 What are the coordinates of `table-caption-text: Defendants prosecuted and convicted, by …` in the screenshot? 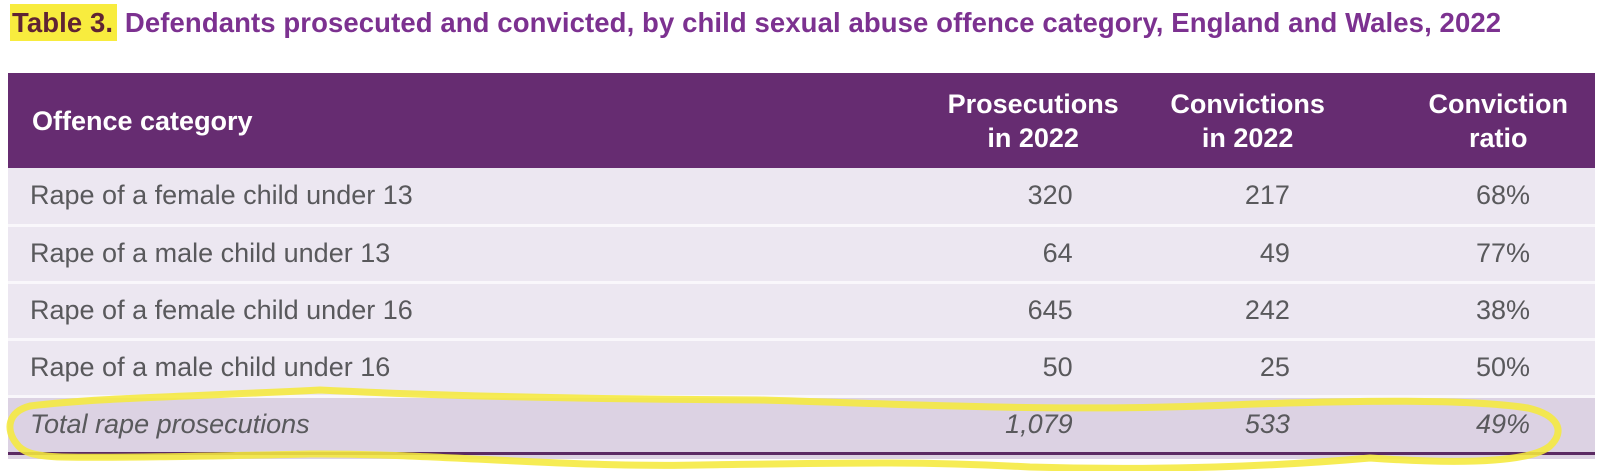 It's located at (809, 22).